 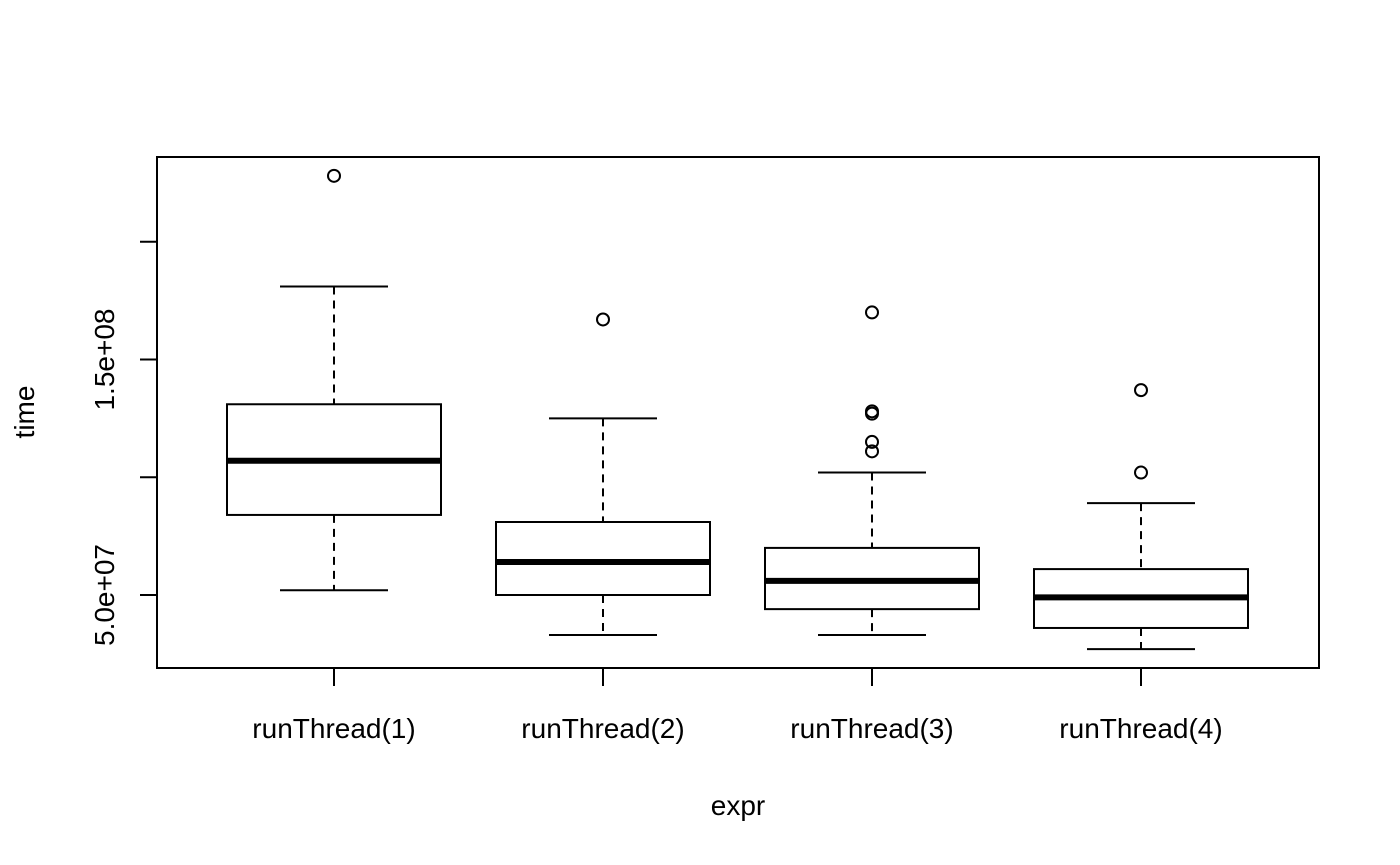 I want to click on x-axis-title: expr, so click(x=738, y=805).